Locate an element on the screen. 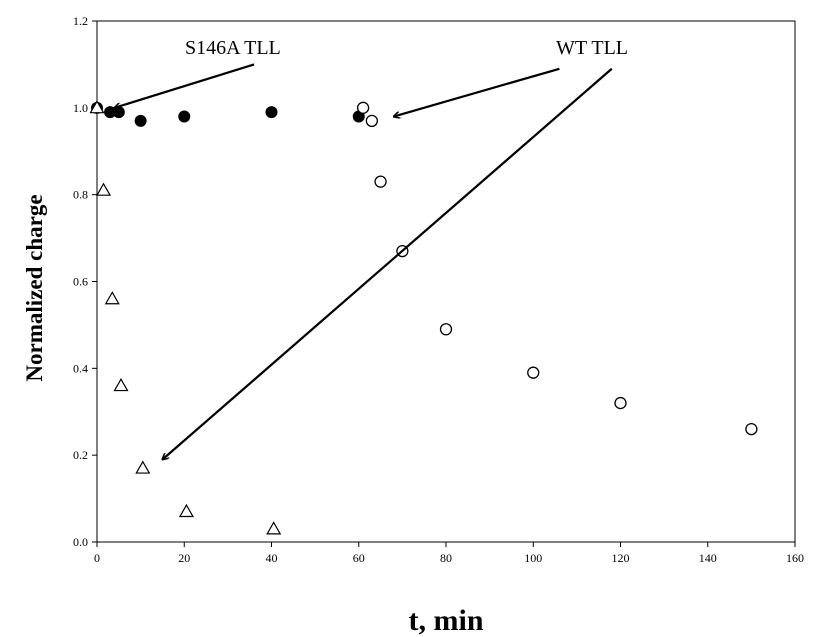 This screenshot has width=815, height=637. x-tick-label: 140 is located at coordinates (708, 558).